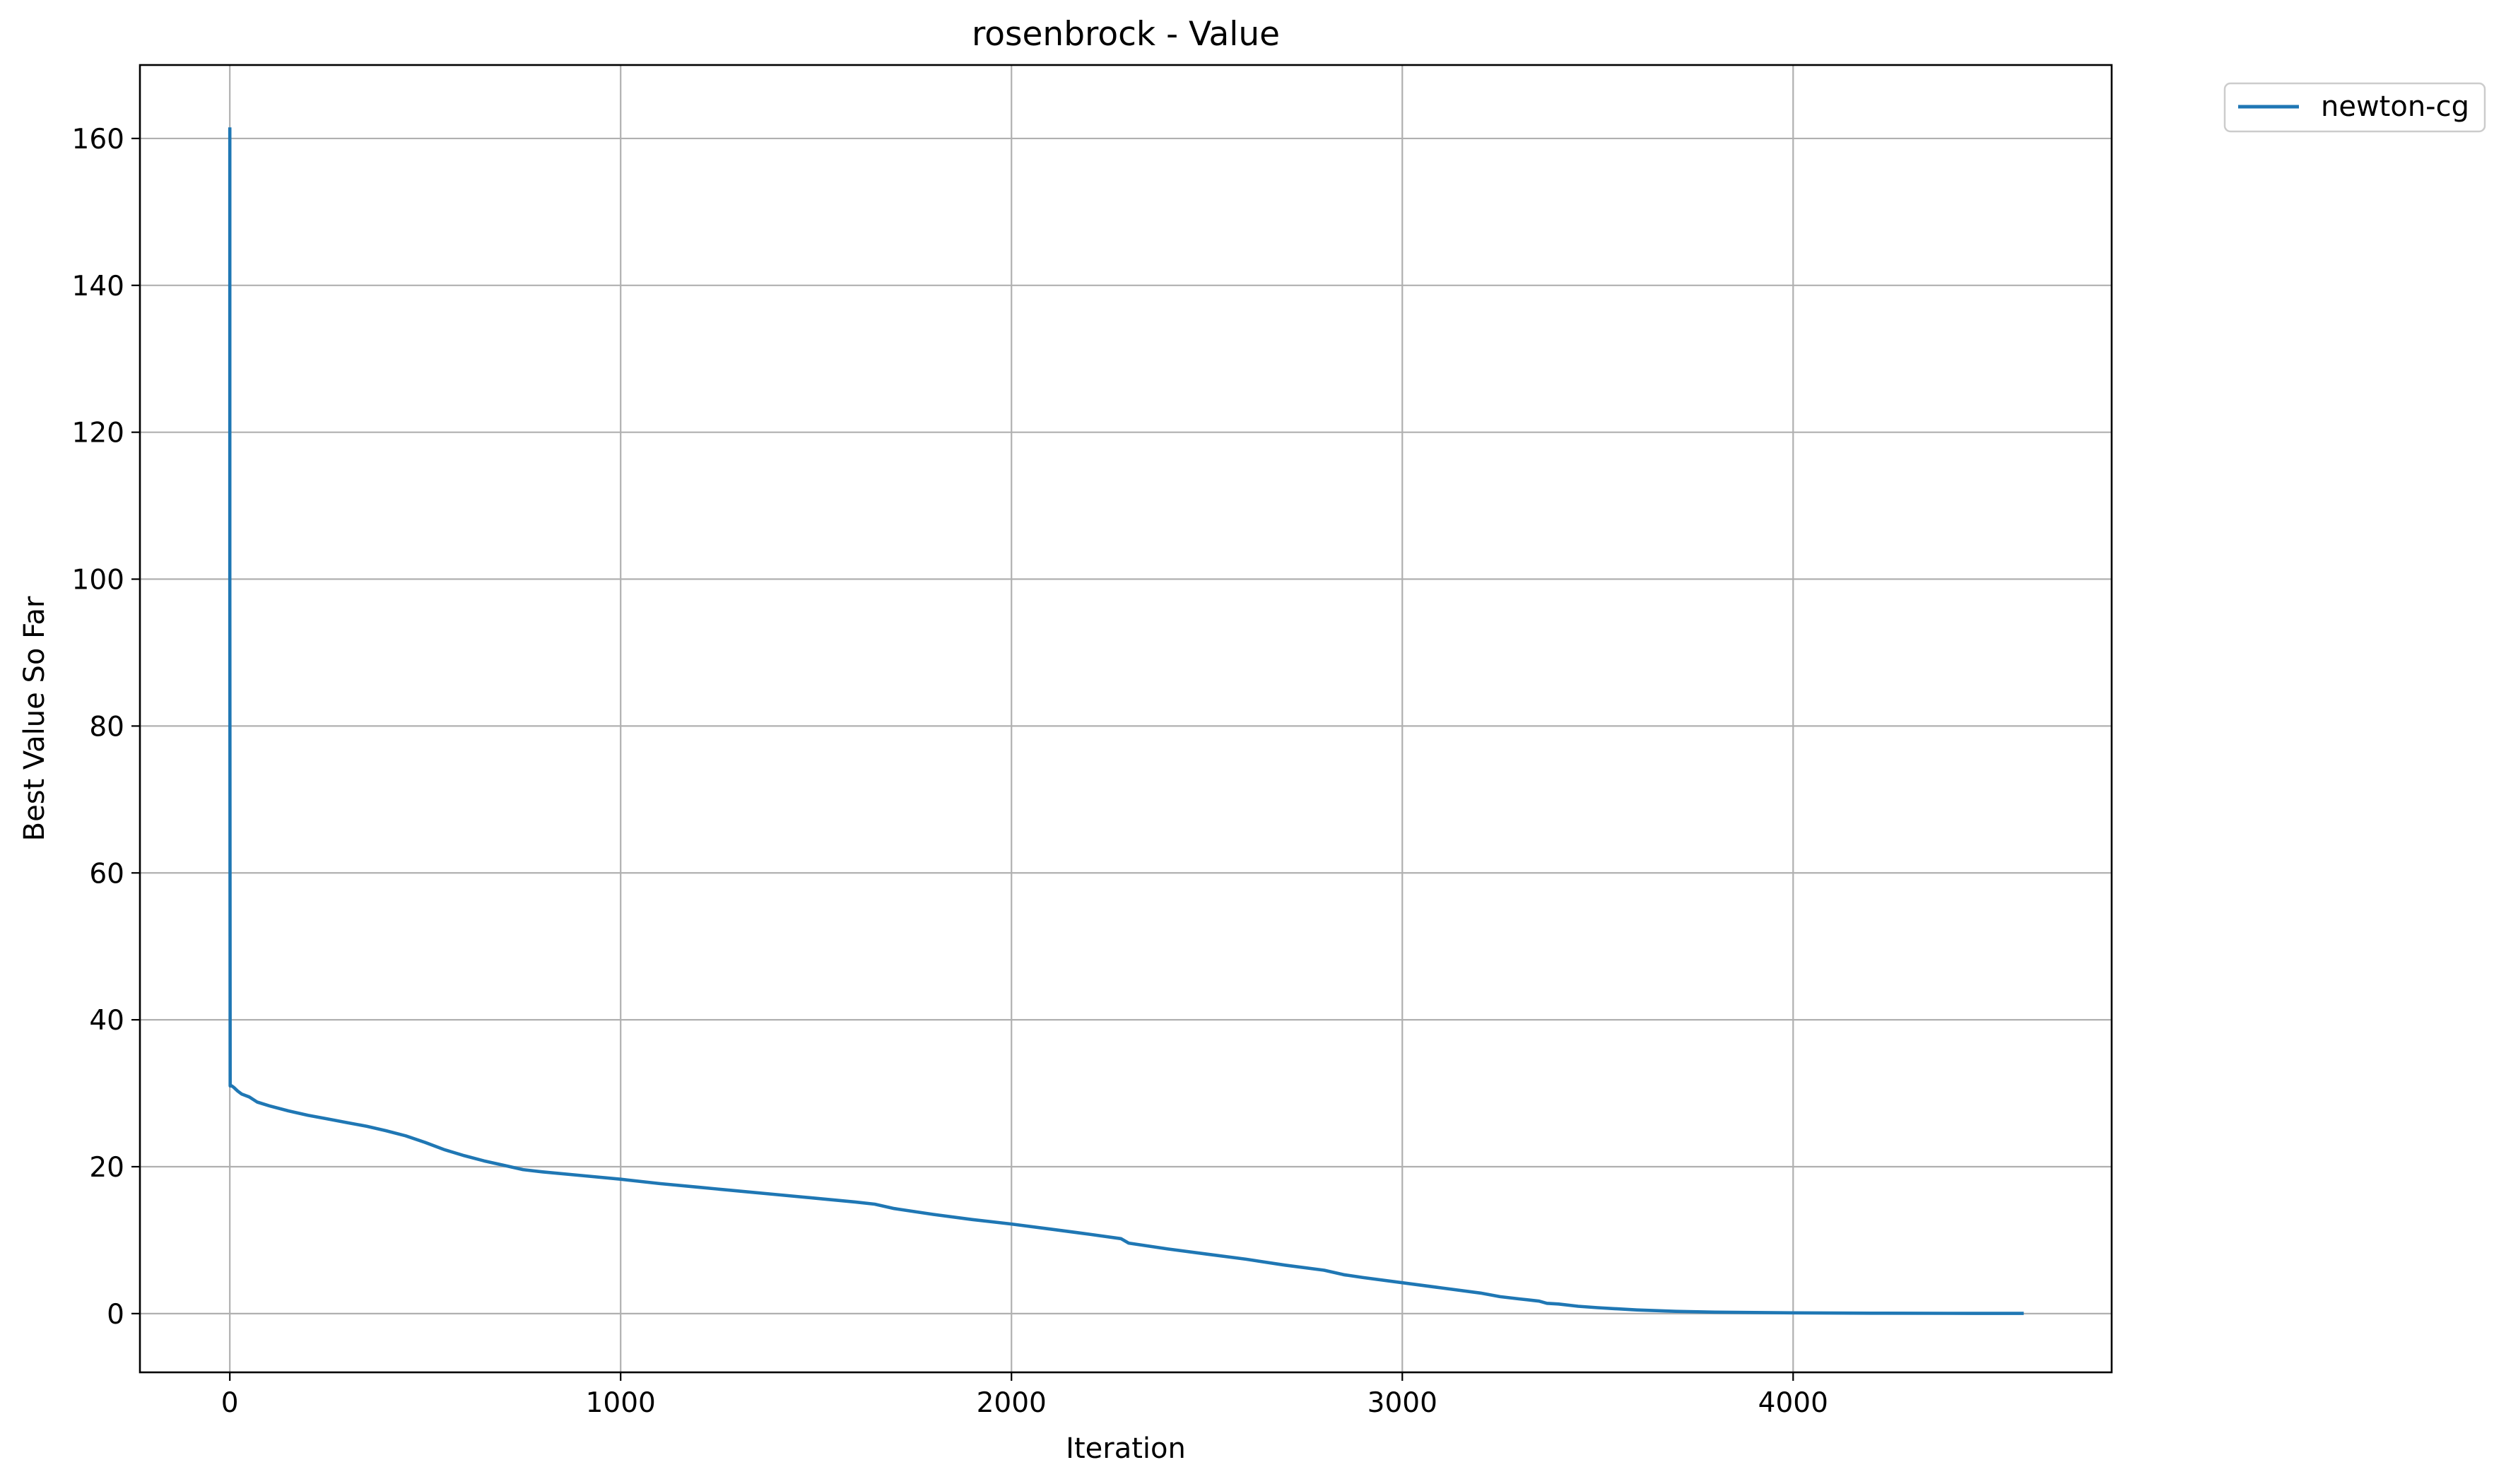  Describe the element at coordinates (230, 1403) in the screenshot. I see `x-tick-label: 0` at that location.